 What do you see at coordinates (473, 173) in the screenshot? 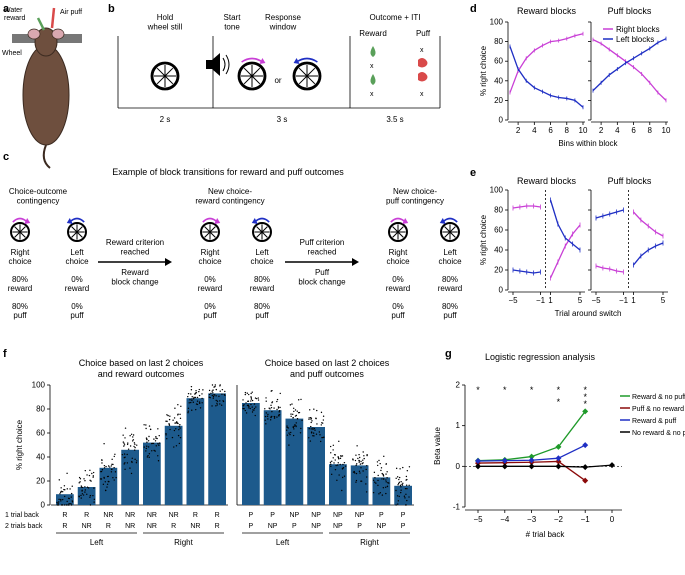
I see `panel-label-e: e` at bounding box center [473, 173].